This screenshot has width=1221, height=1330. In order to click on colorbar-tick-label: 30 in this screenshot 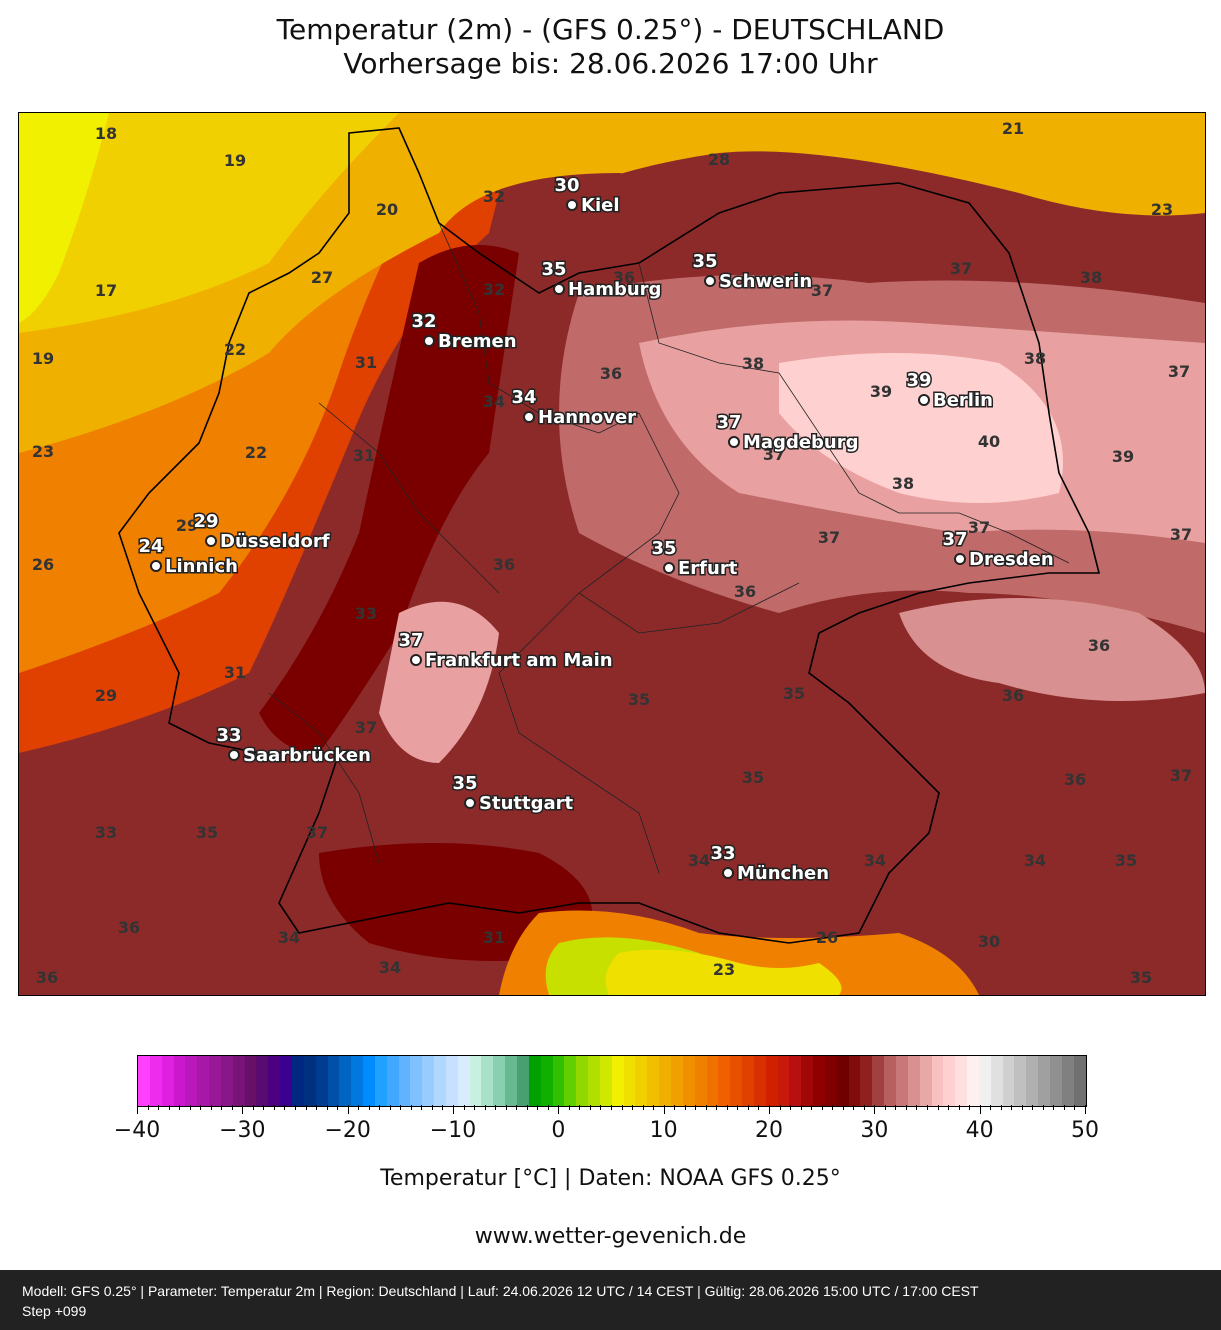, I will do `click(874, 1130)`.